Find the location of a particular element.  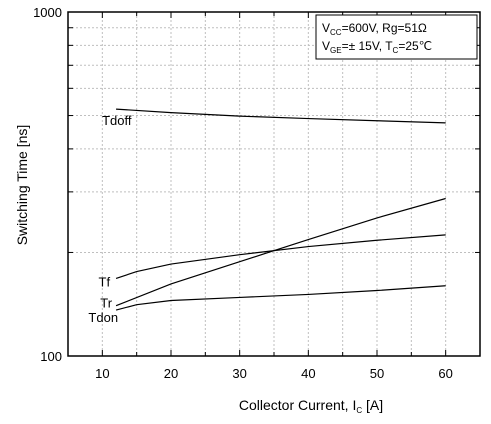

series-label-tr: Tr is located at coordinates (106, 303).